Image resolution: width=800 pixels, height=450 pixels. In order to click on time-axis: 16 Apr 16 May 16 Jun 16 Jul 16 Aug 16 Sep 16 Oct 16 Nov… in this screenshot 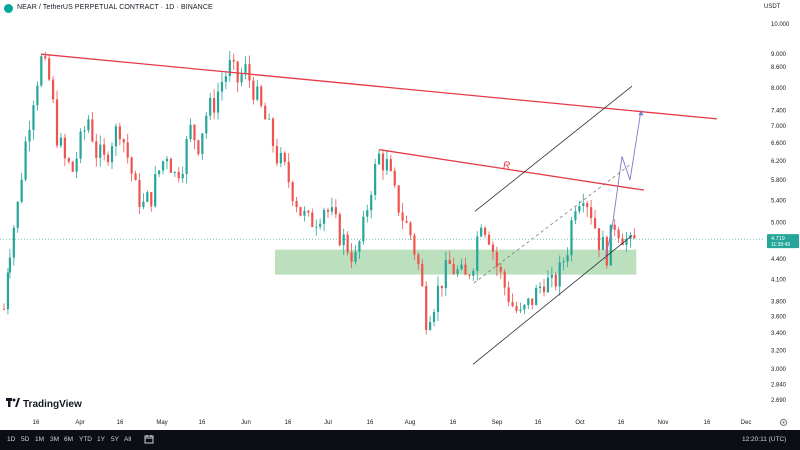, I will do `click(392, 423)`.